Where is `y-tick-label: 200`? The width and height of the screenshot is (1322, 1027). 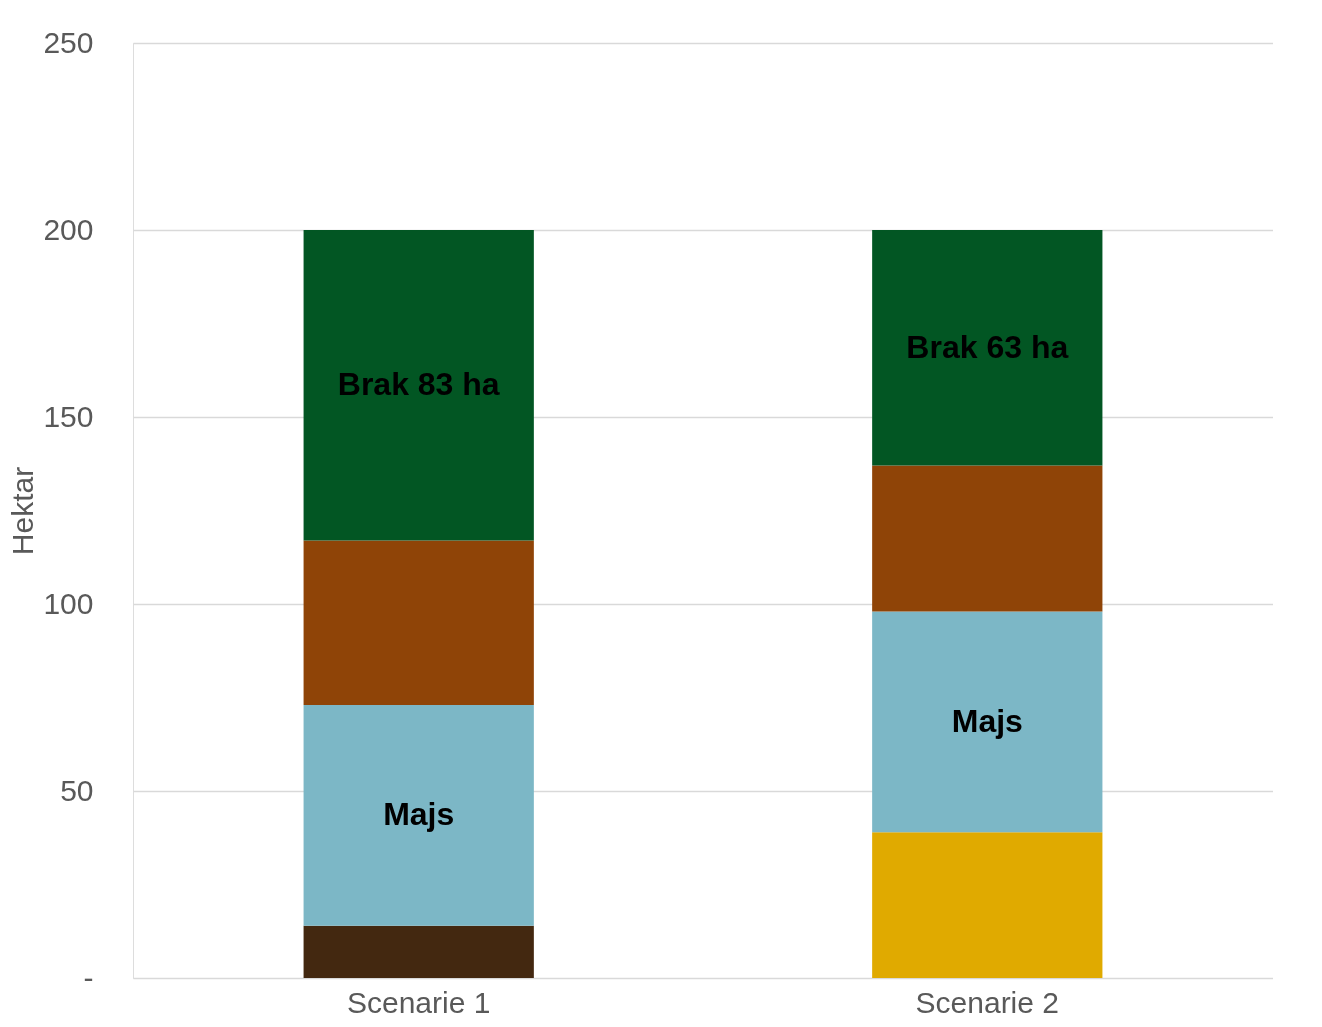 y-tick-label: 200 is located at coordinates (68, 229).